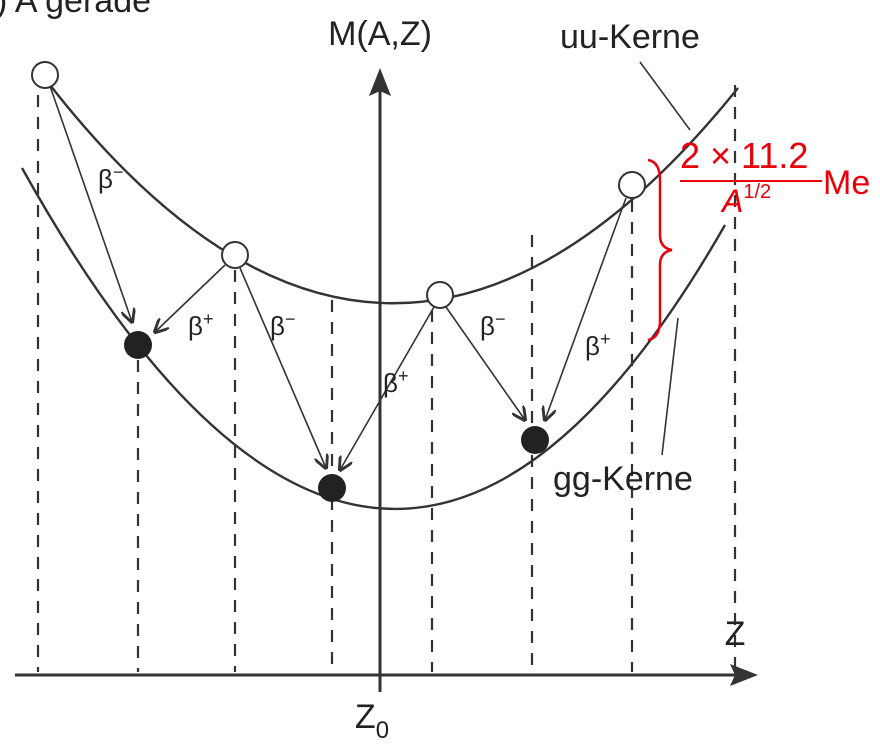  I want to click on numerator: 2 × 11.2, so click(744, 155).